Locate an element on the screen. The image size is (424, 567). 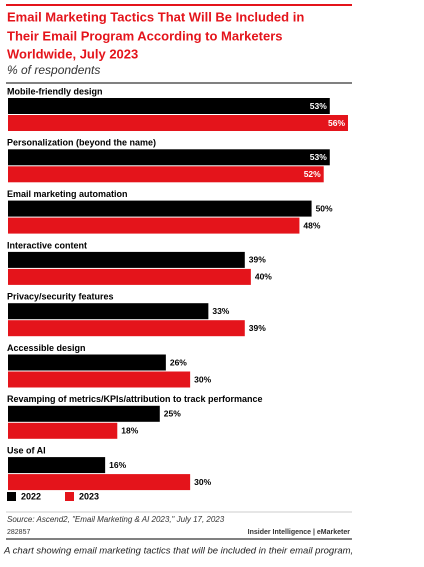
value-label: 56% is located at coordinates (336, 123).